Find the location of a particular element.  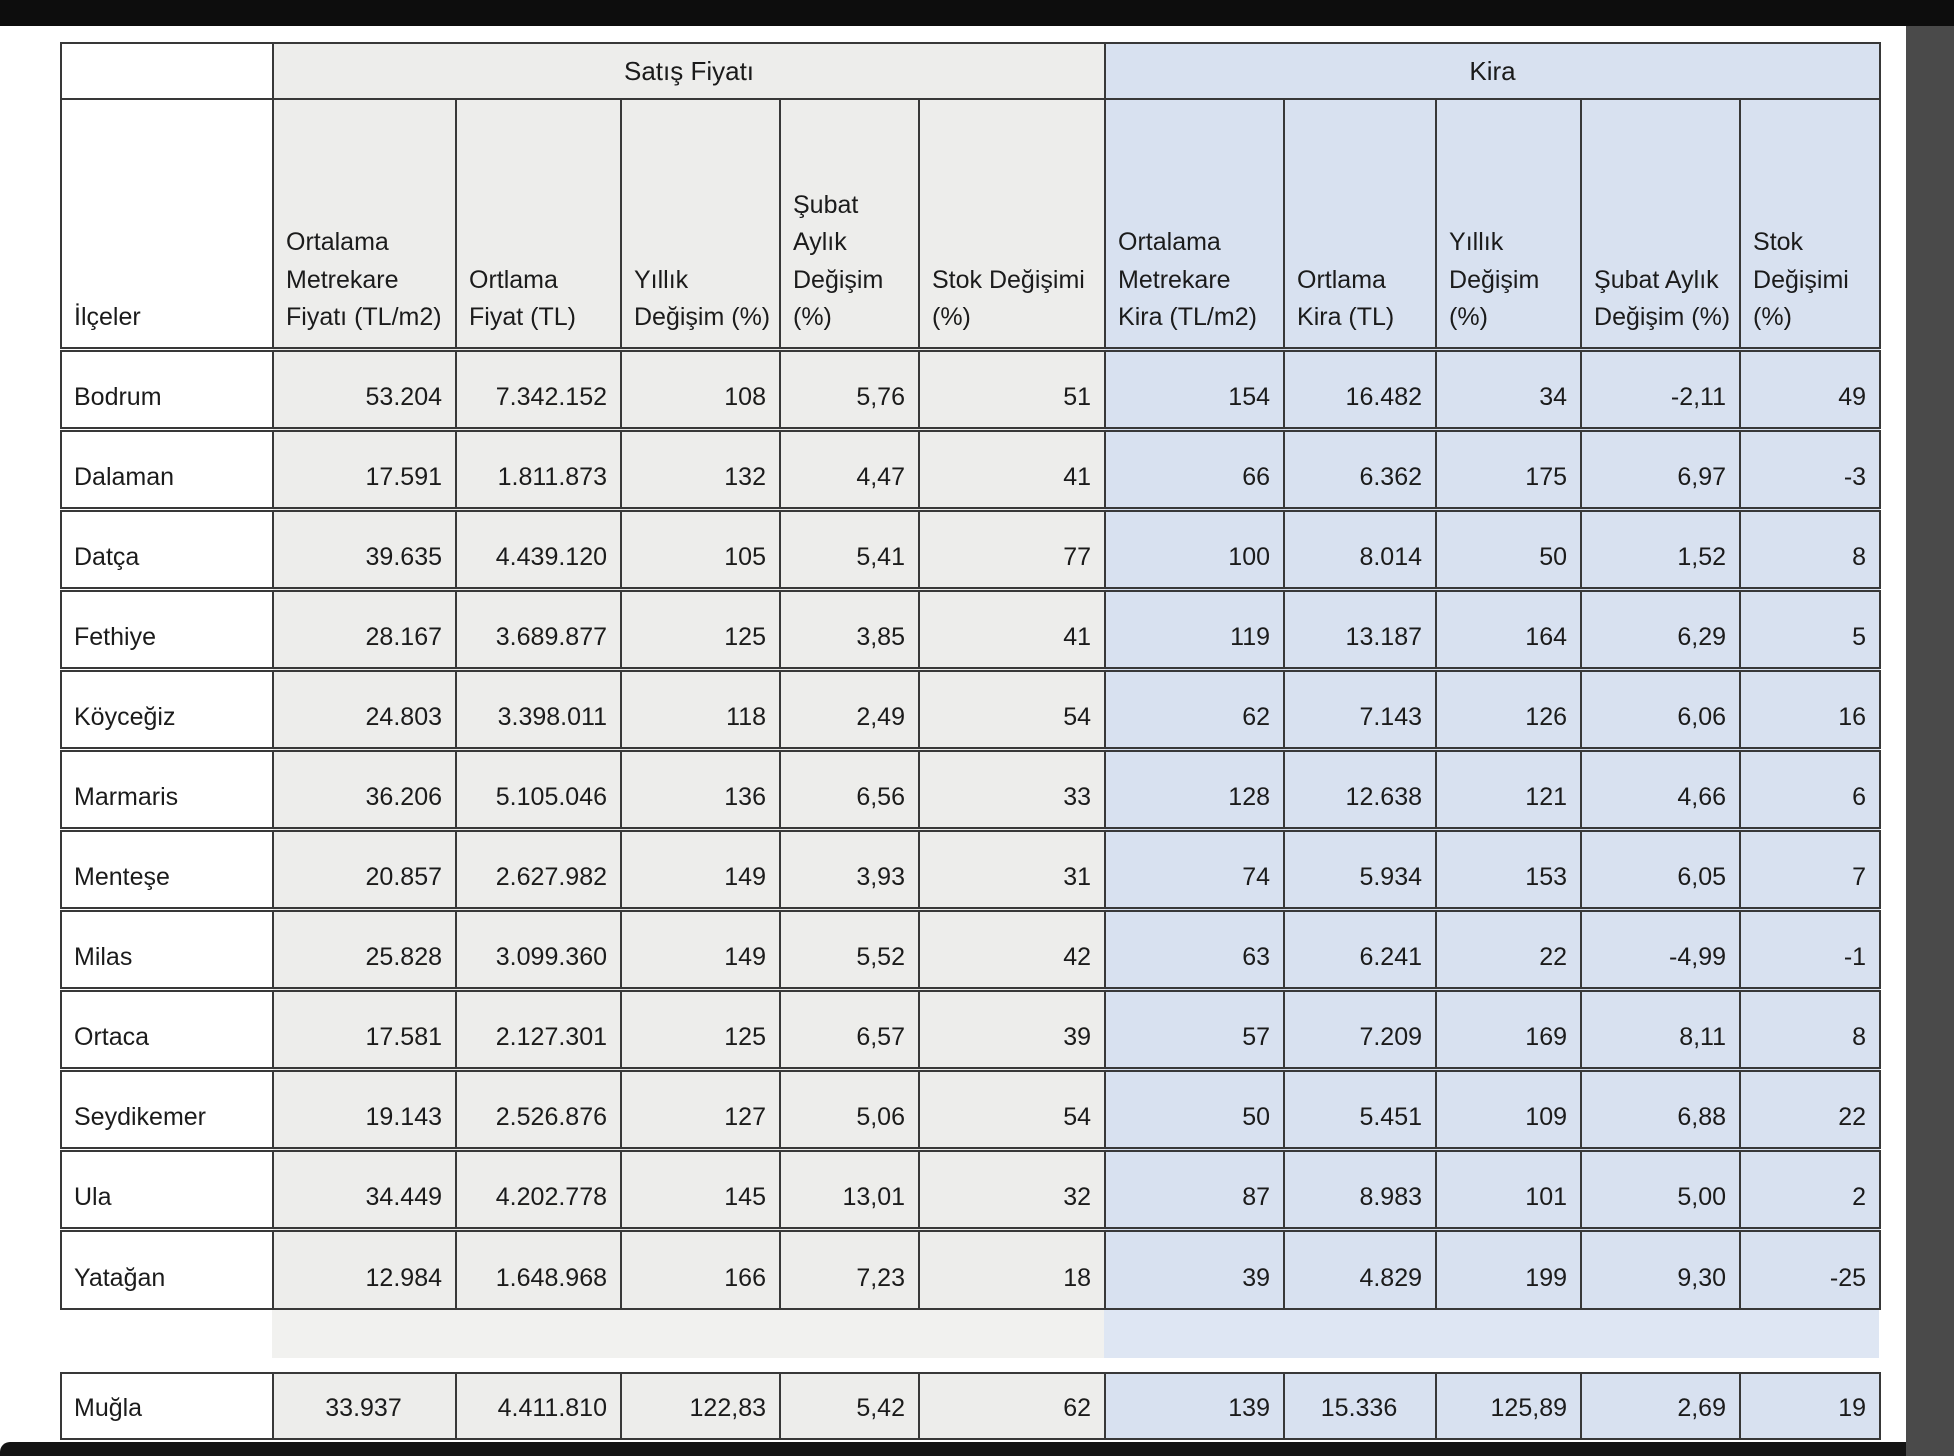

district-name-cell: Dalaman is located at coordinates (167, 468).